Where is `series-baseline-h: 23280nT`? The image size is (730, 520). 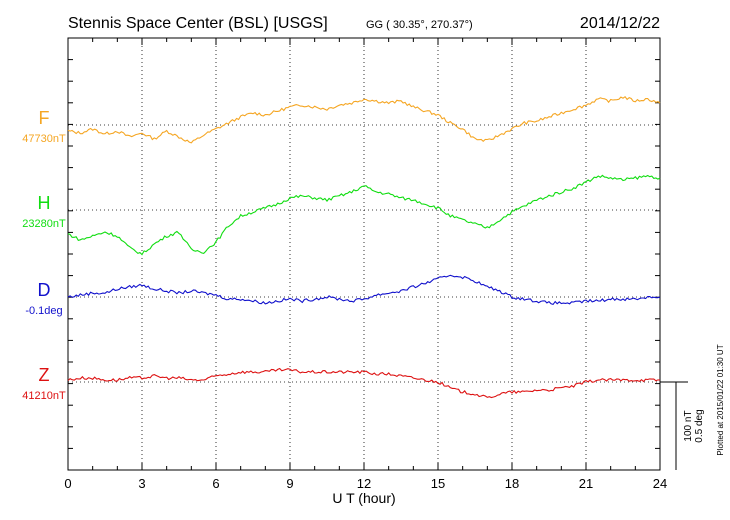 series-baseline-h: 23280nT is located at coordinates (44, 224).